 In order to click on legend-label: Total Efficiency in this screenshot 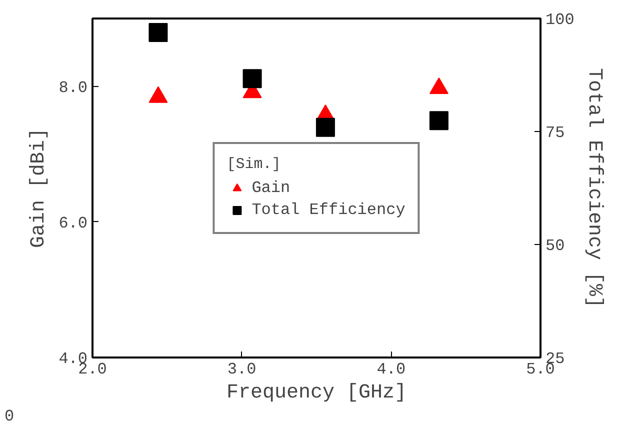, I will do `click(329, 209)`.